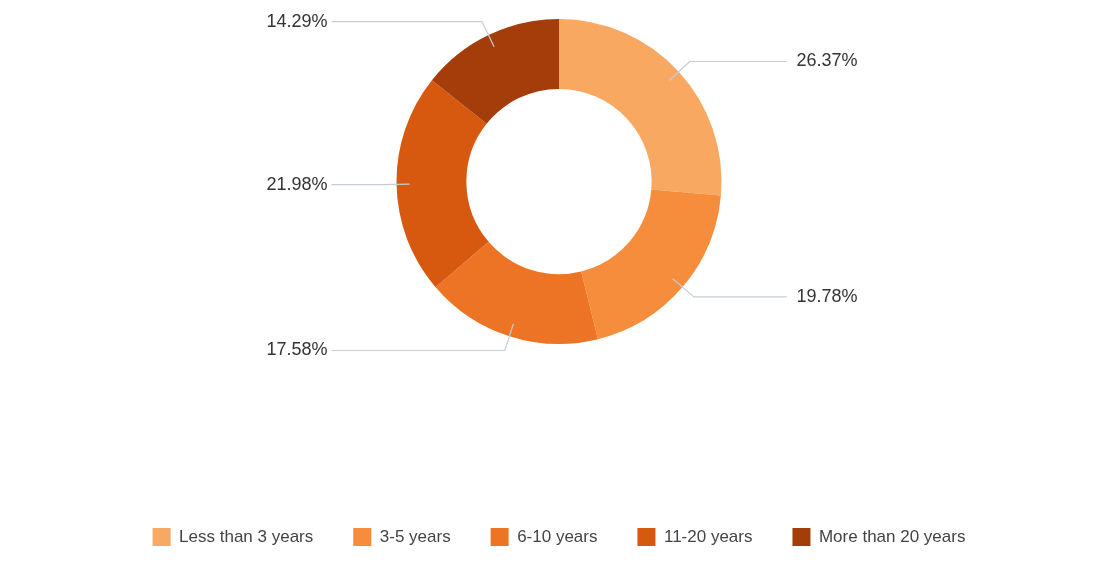 The width and height of the screenshot is (1118, 562). Describe the element at coordinates (892, 536) in the screenshot. I see `legend-label: More than 20 years` at that location.